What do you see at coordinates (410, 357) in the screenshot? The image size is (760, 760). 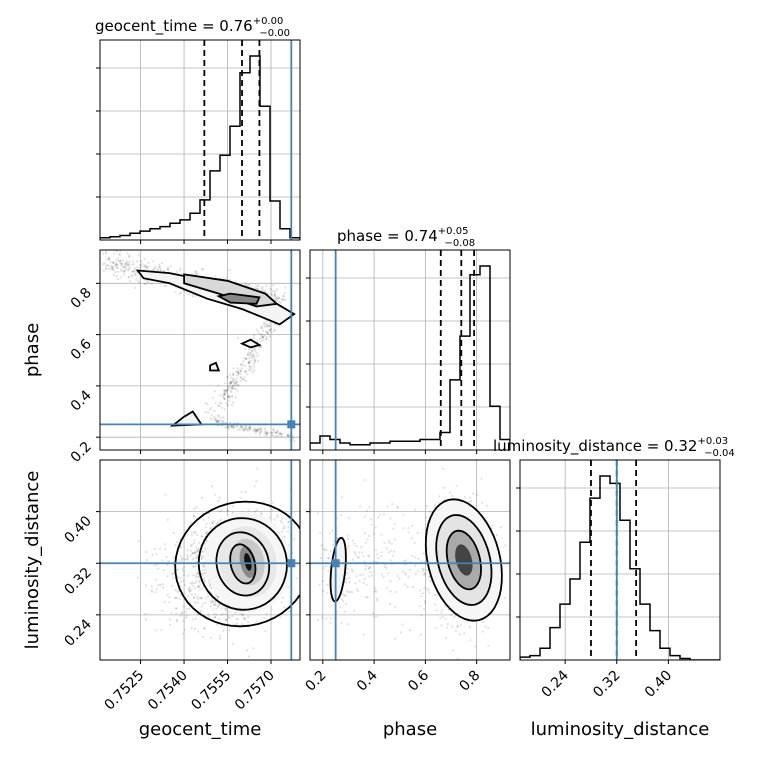 I see `histogram-phase` at bounding box center [410, 357].